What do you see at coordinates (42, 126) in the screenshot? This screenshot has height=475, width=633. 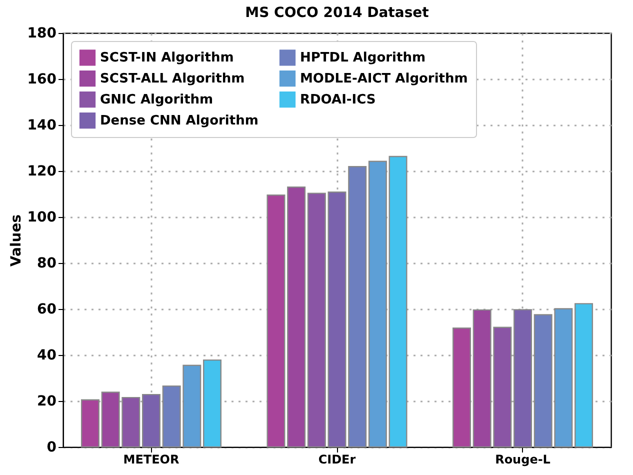 I see `y-tick-label: 140` at bounding box center [42, 126].